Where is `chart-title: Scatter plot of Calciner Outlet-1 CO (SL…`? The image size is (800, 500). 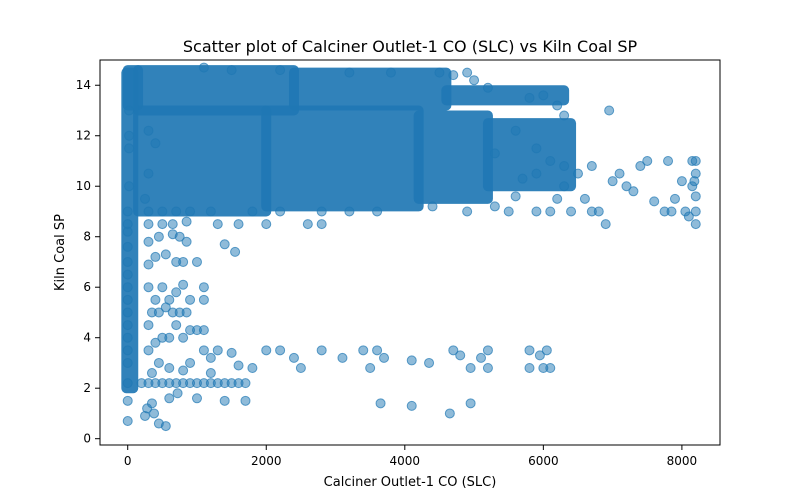
chart-title: Scatter plot of Calciner Outlet-1 CO (SL… is located at coordinates (410, 46).